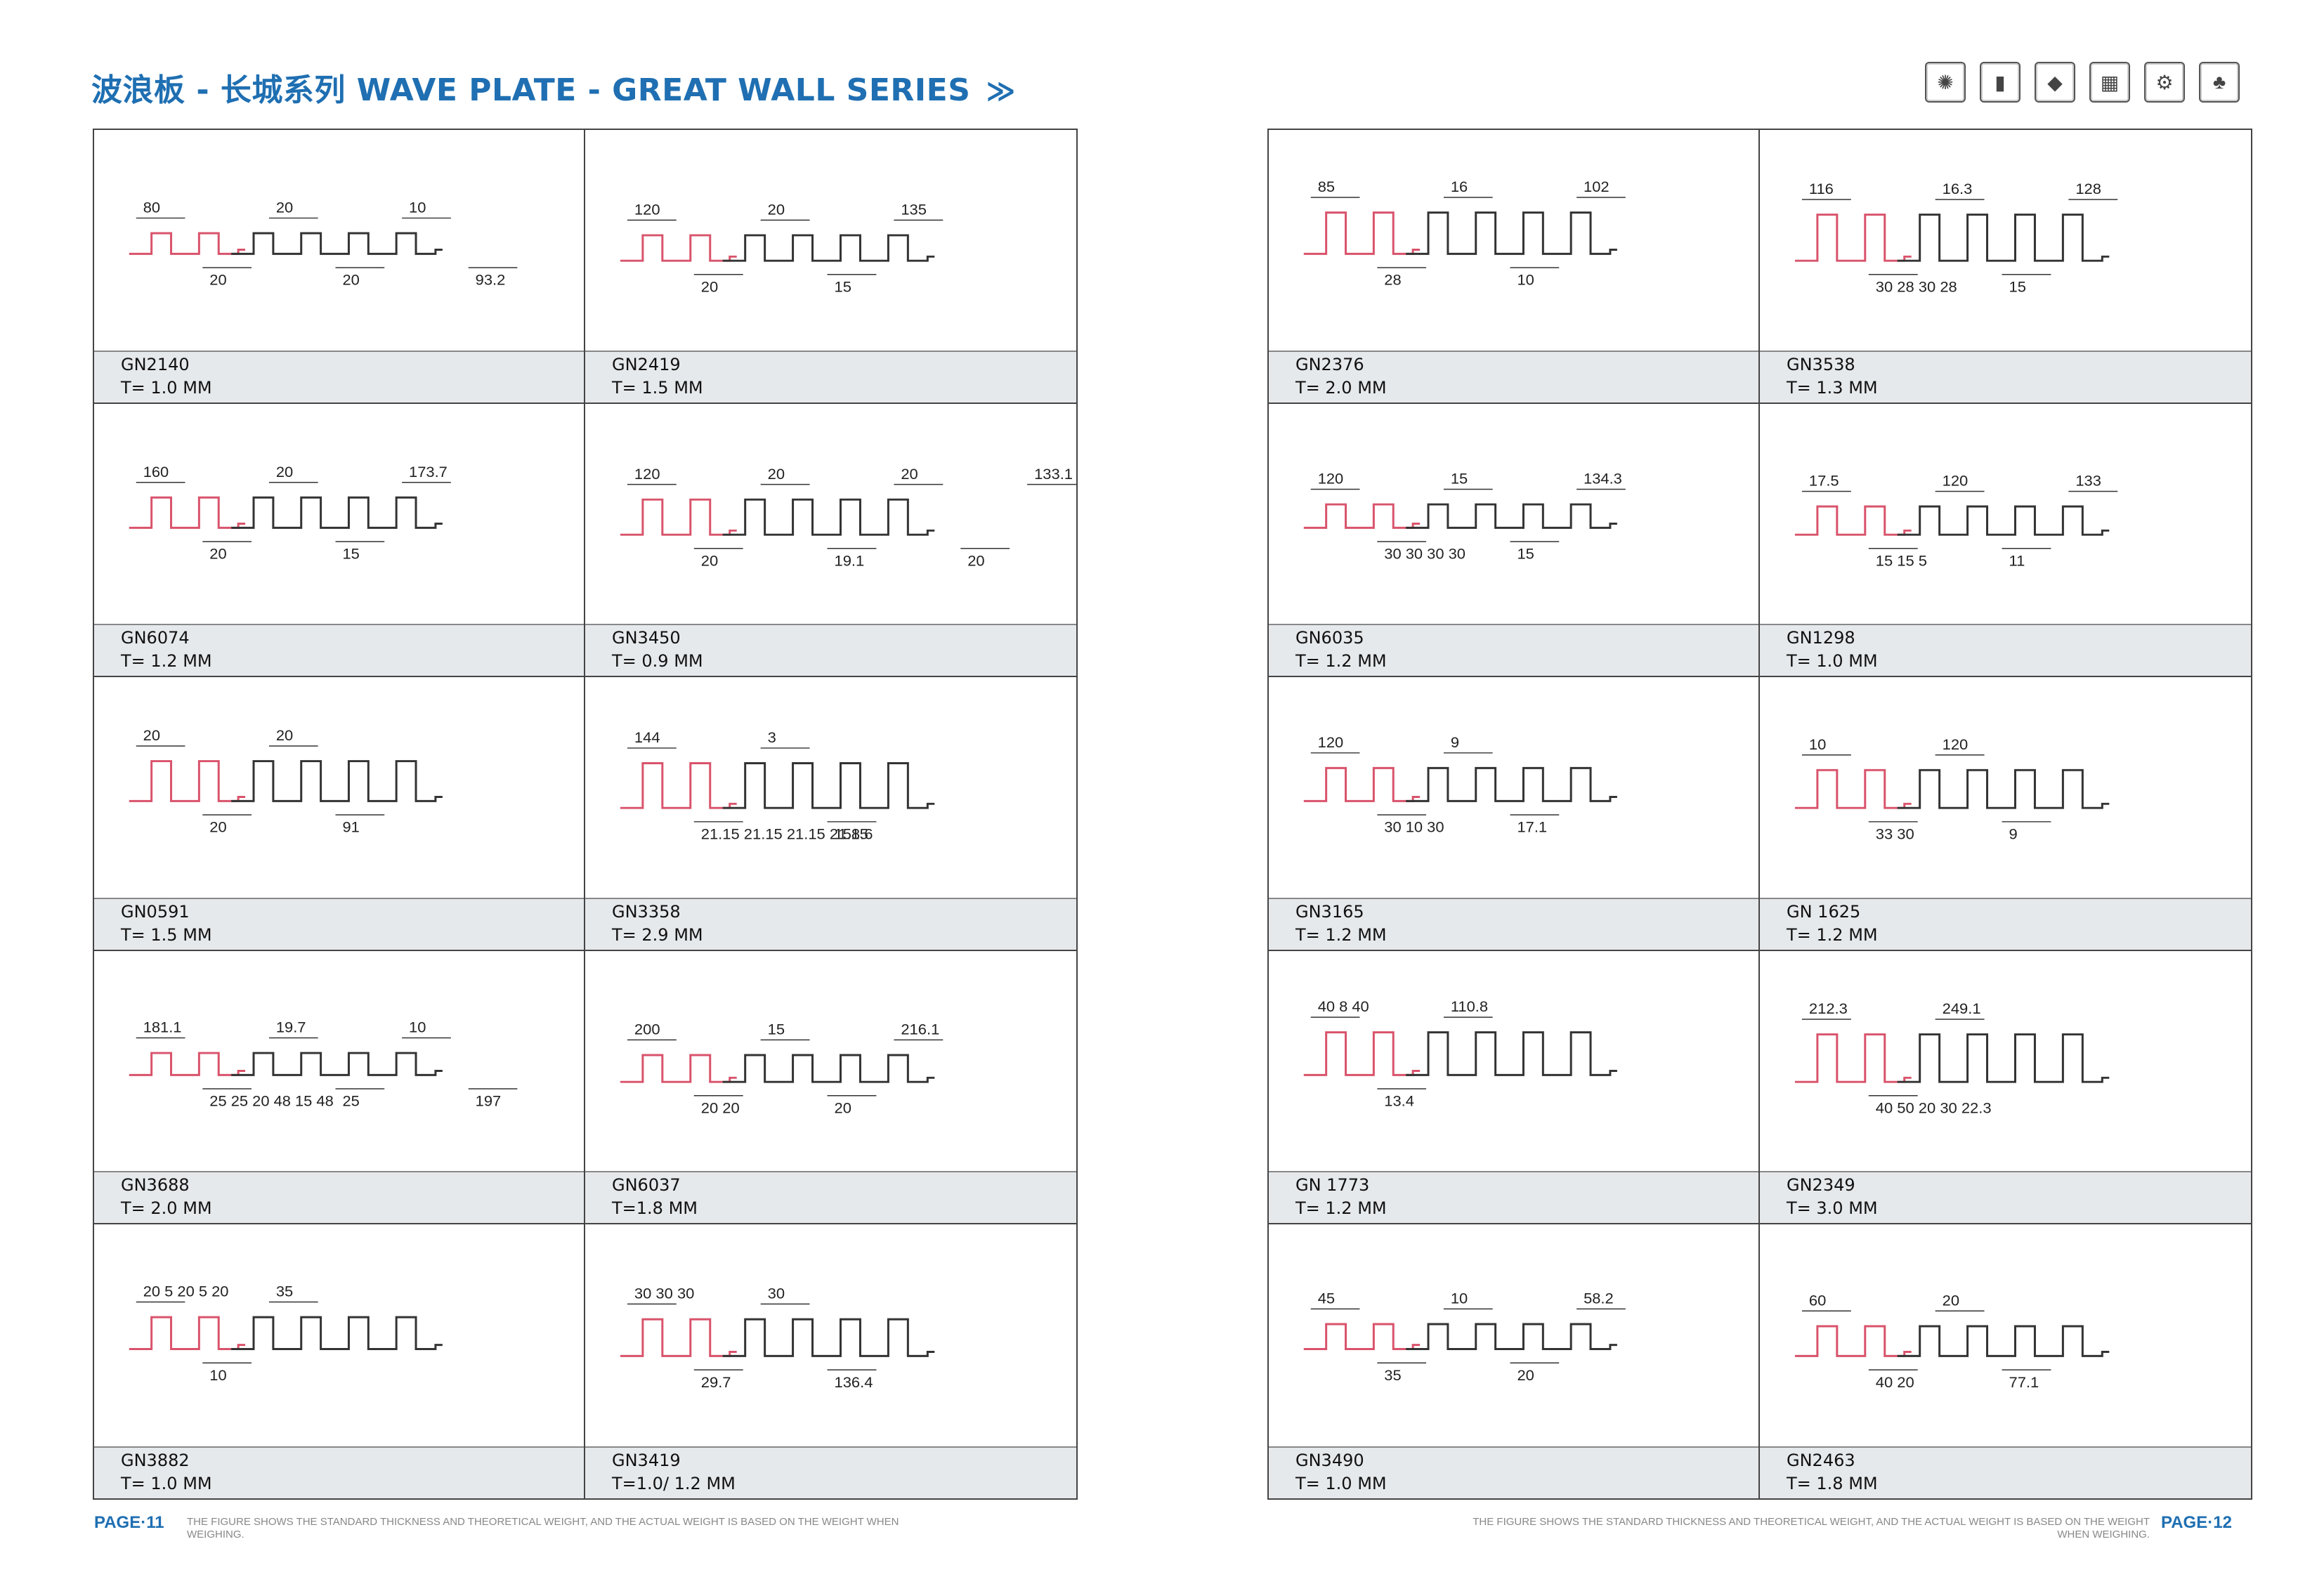 The image size is (2324, 1577). I want to click on profile-cell: 120 20 20 19.1 20 20 133.1 GN3450 T= 0.9 MM, so click(830, 541).